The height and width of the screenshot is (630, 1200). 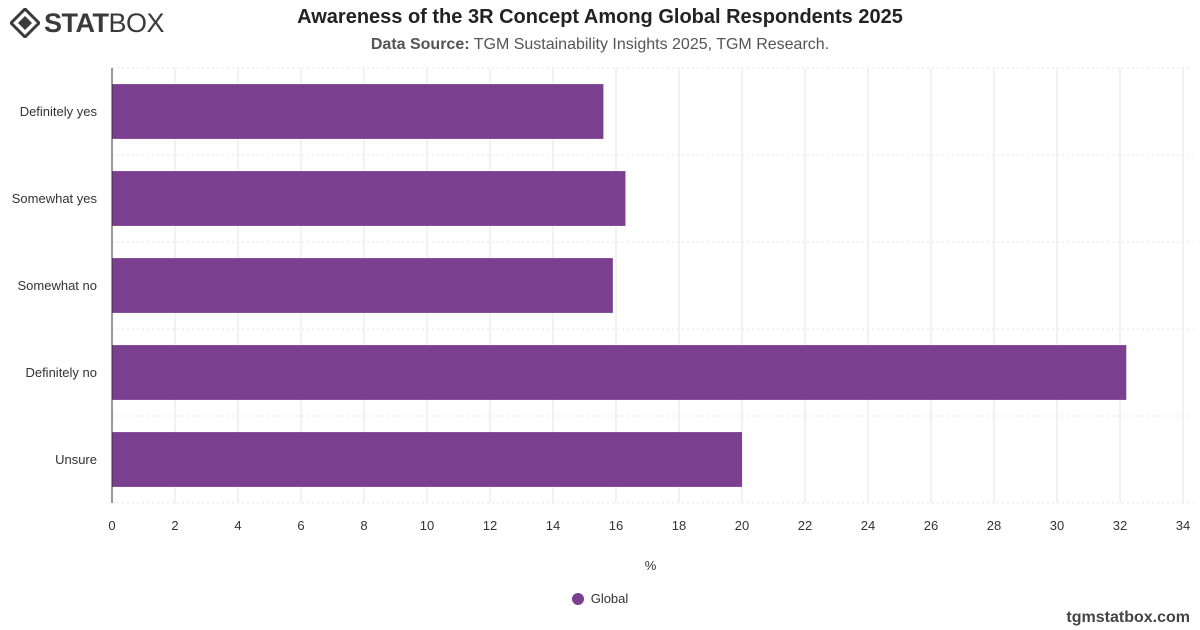 I want to click on x-tick-label: 8, so click(x=363, y=525).